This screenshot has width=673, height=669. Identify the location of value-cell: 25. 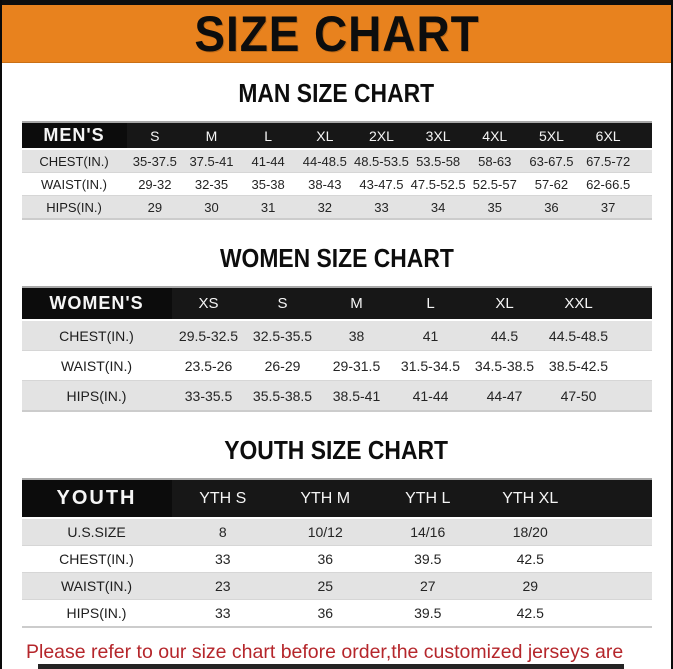
(325, 586).